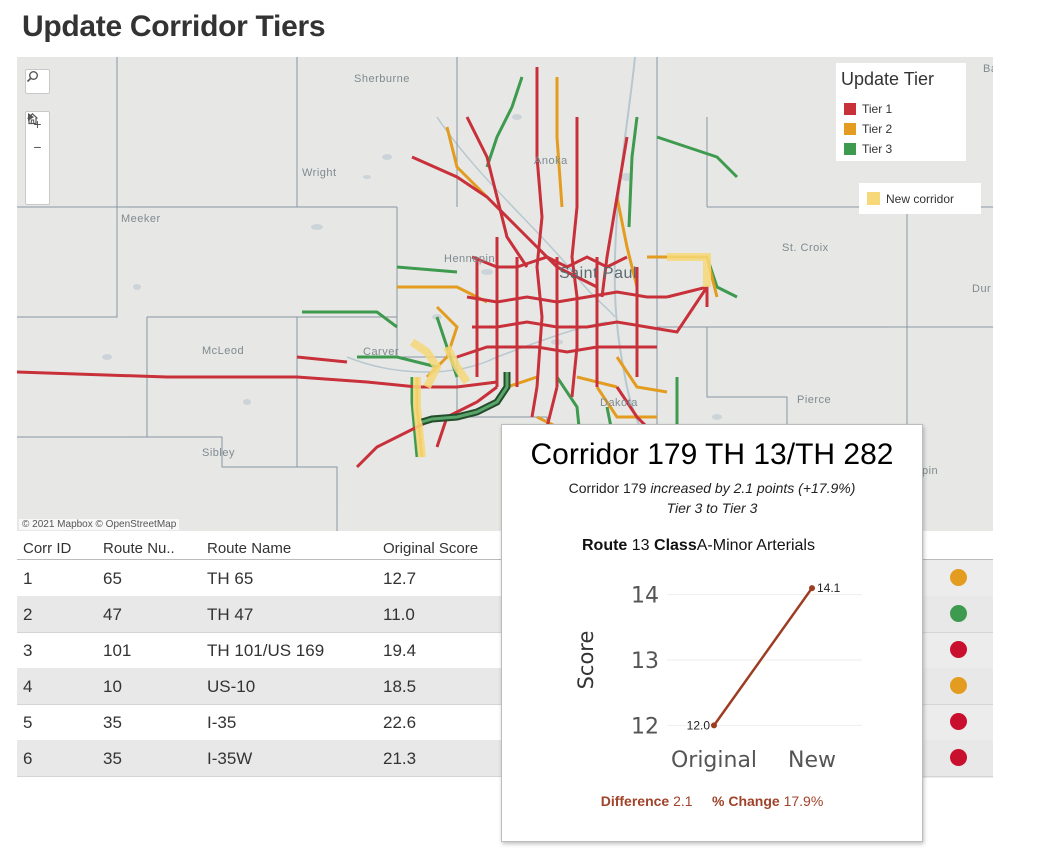 This screenshot has height=848, width=1049. What do you see at coordinates (218, 453) in the screenshot?
I see `map-label-sibley: Sibley` at bounding box center [218, 453].